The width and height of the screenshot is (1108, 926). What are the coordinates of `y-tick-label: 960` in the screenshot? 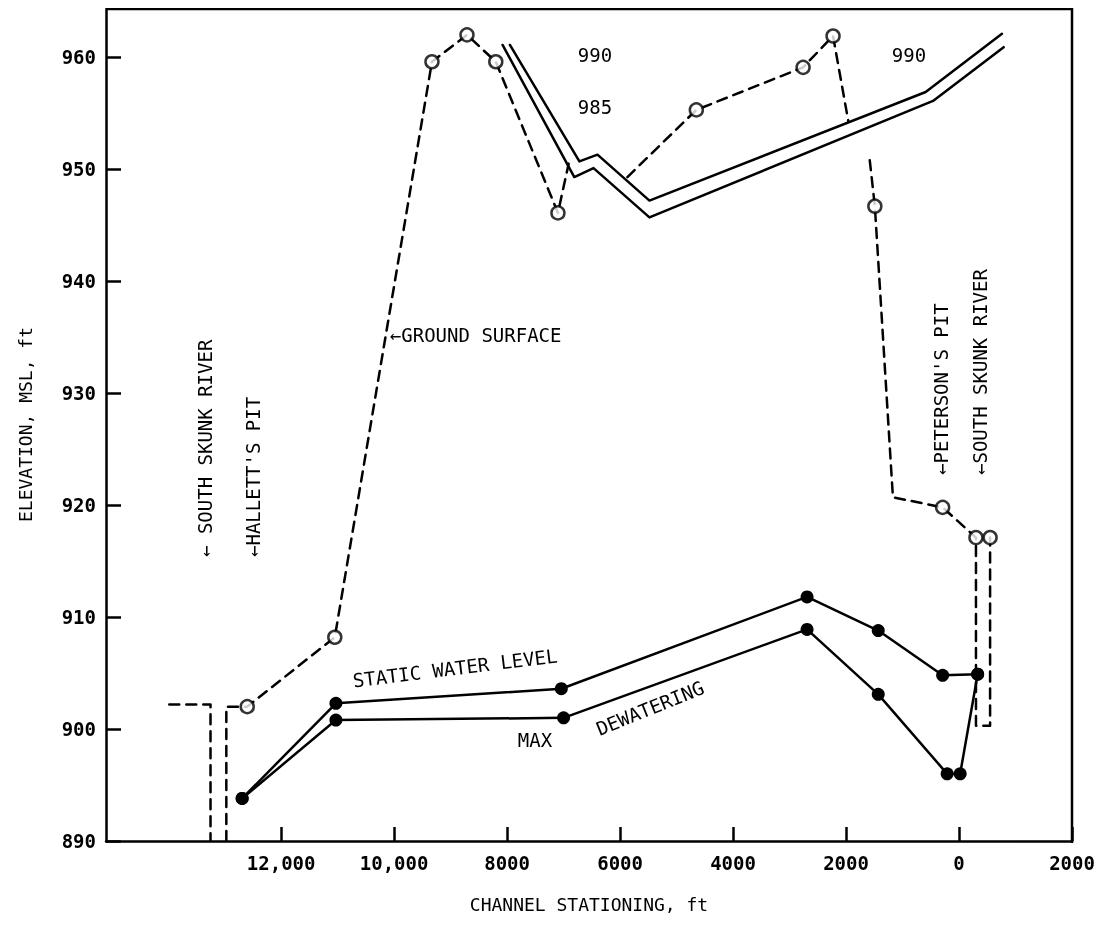 It's located at (78, 57).